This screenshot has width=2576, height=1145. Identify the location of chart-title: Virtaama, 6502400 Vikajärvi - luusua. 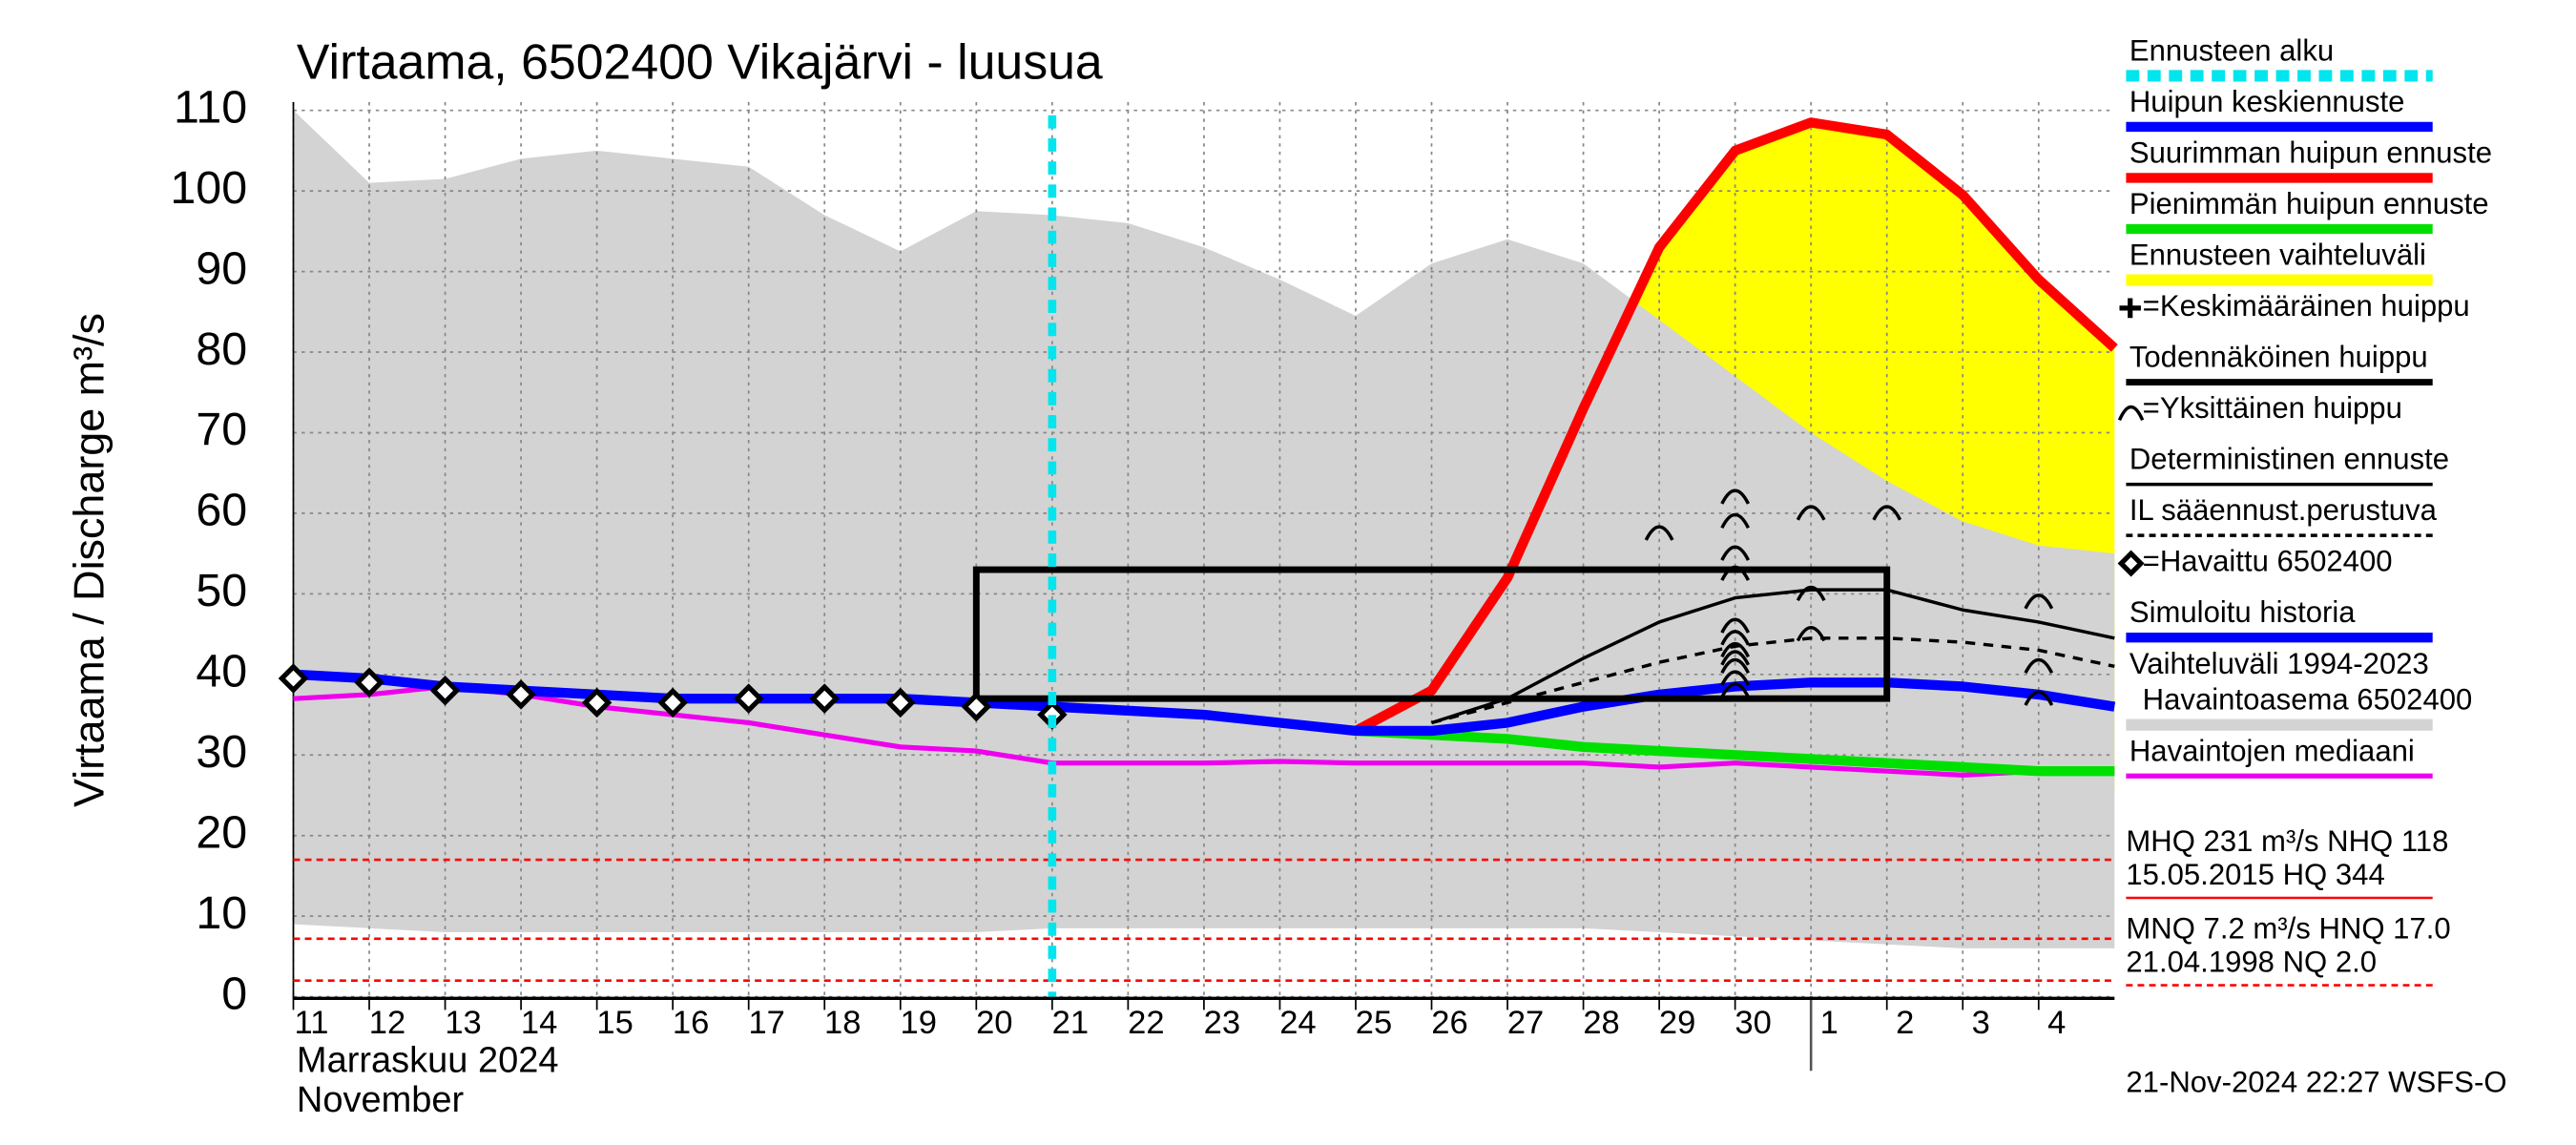
(700, 62).